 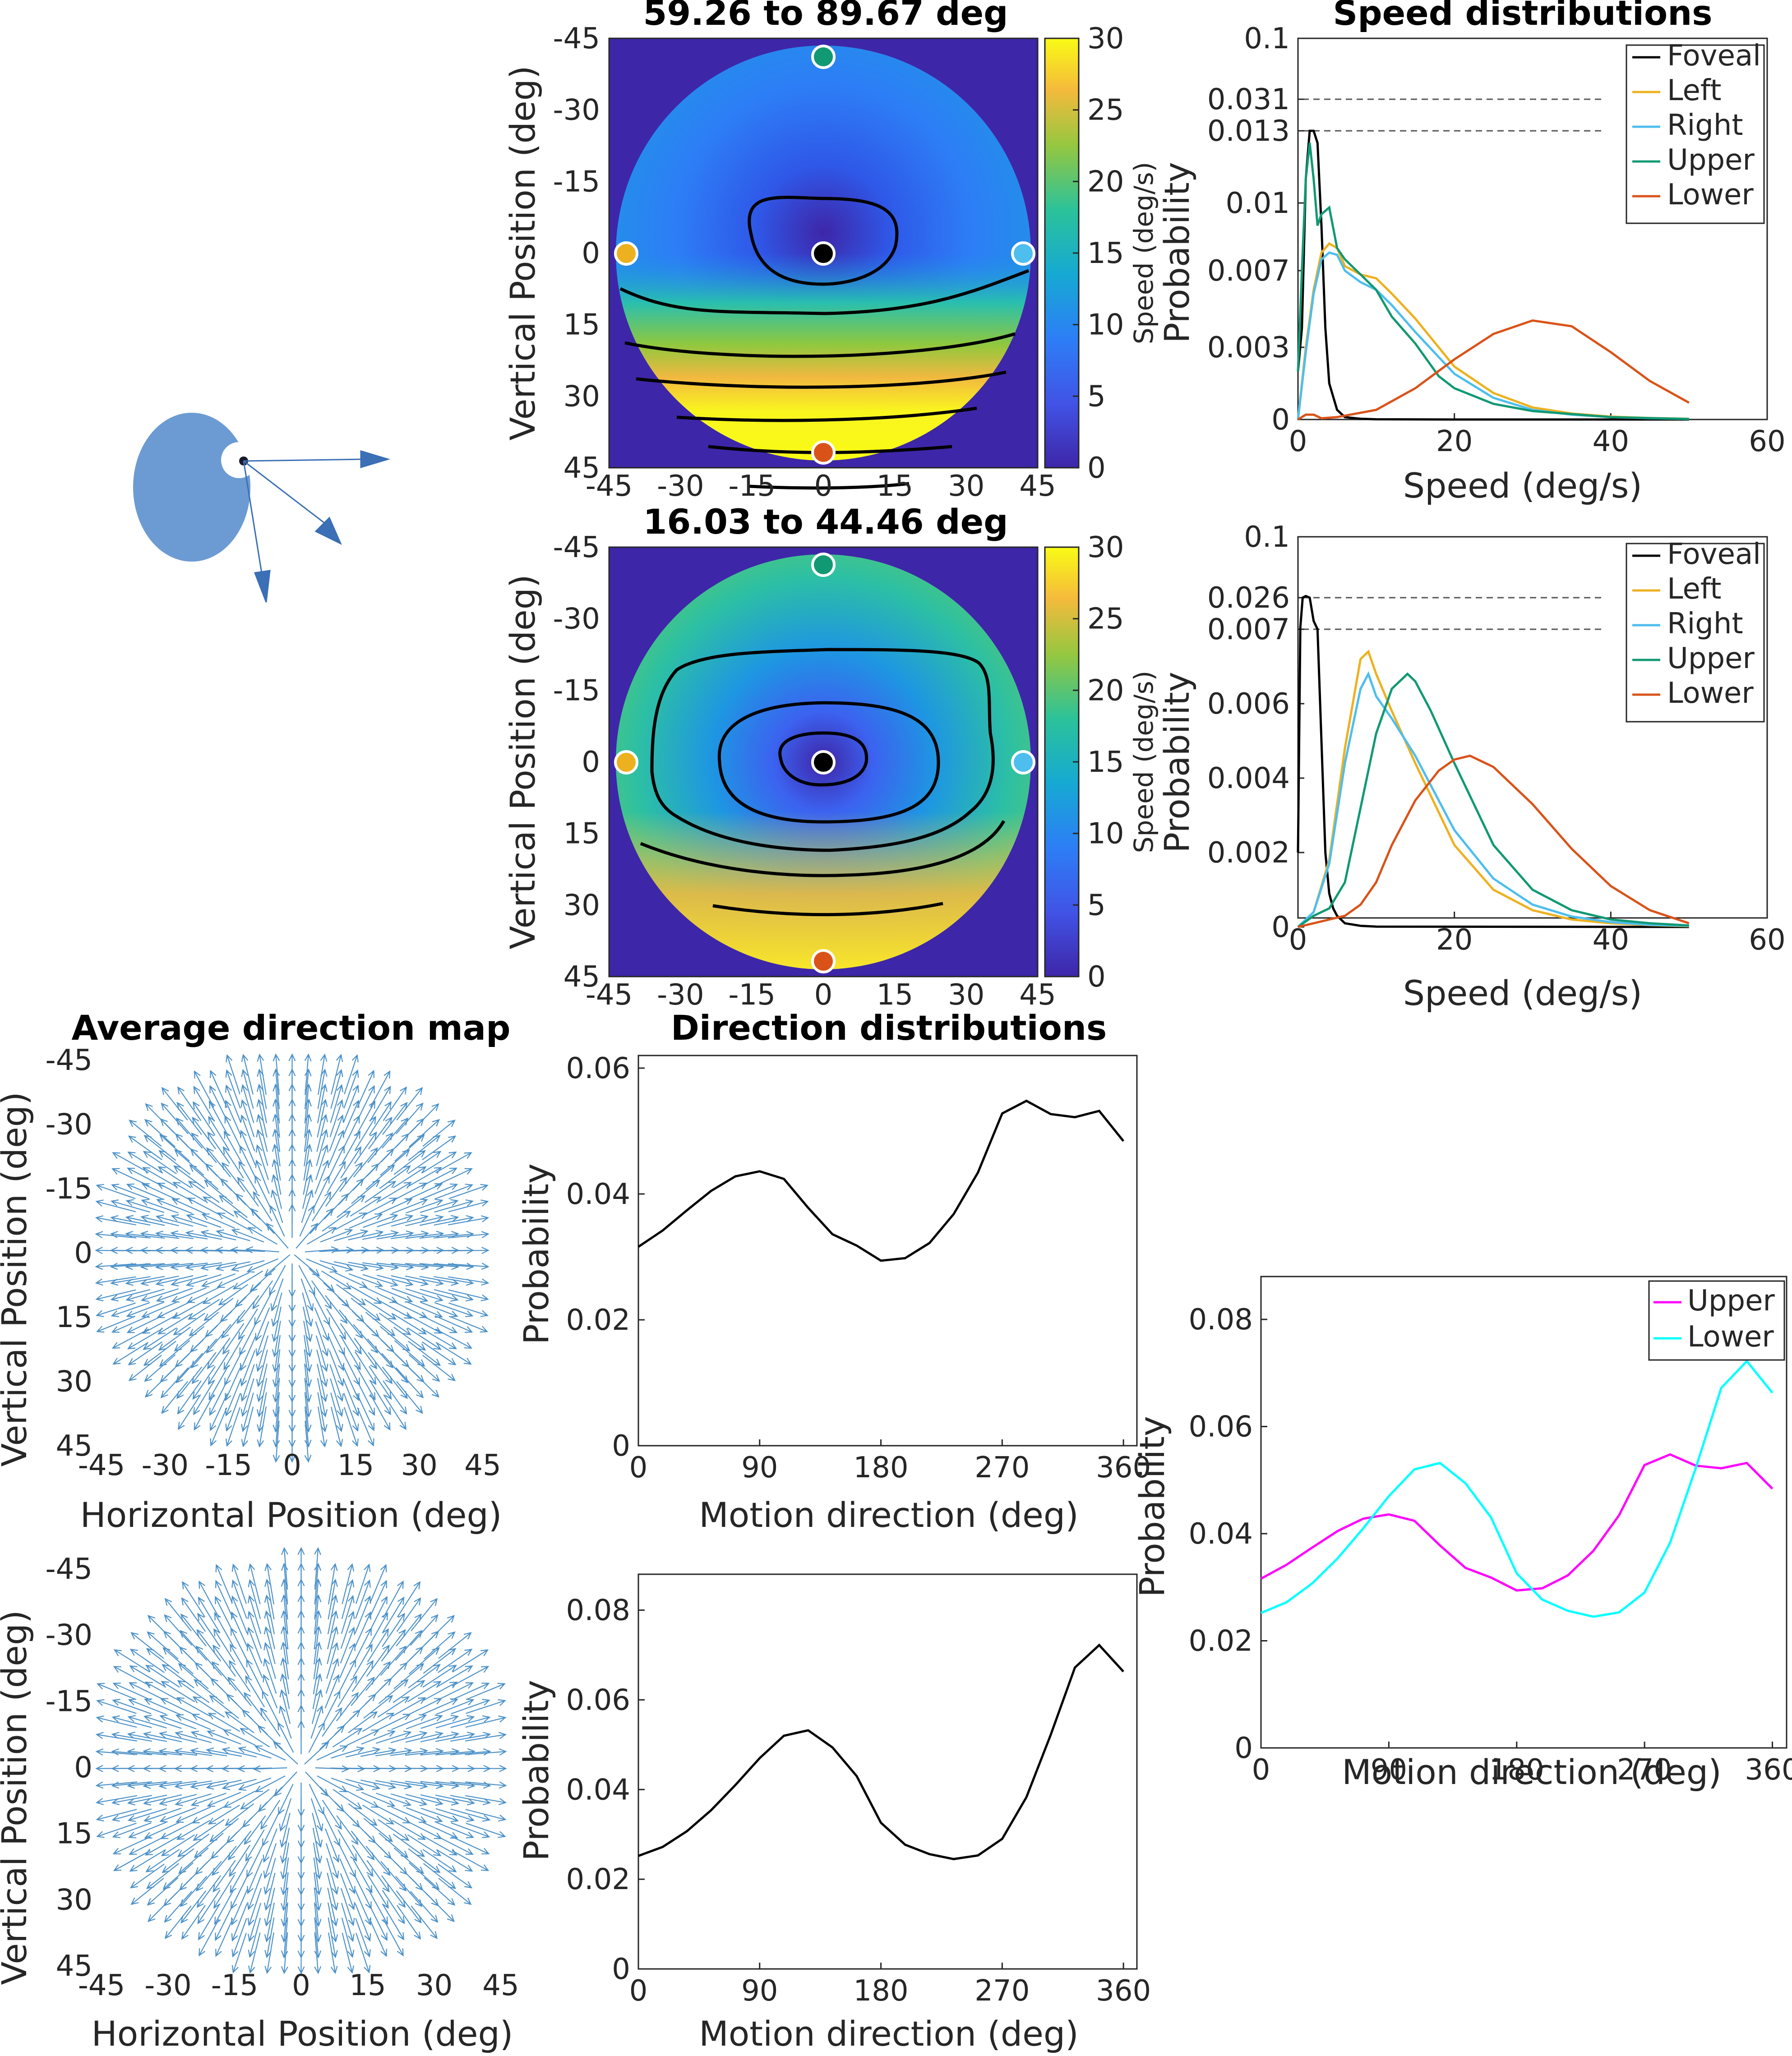 What do you see at coordinates (582, 905) in the screenshot?
I see `y-tick-label: 30` at bounding box center [582, 905].